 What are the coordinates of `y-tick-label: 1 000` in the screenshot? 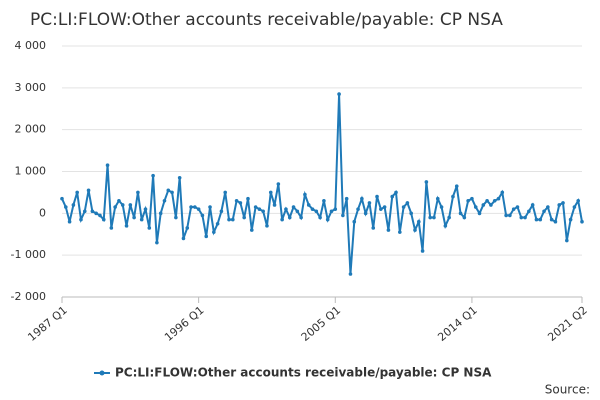 It's located at (31, 171).